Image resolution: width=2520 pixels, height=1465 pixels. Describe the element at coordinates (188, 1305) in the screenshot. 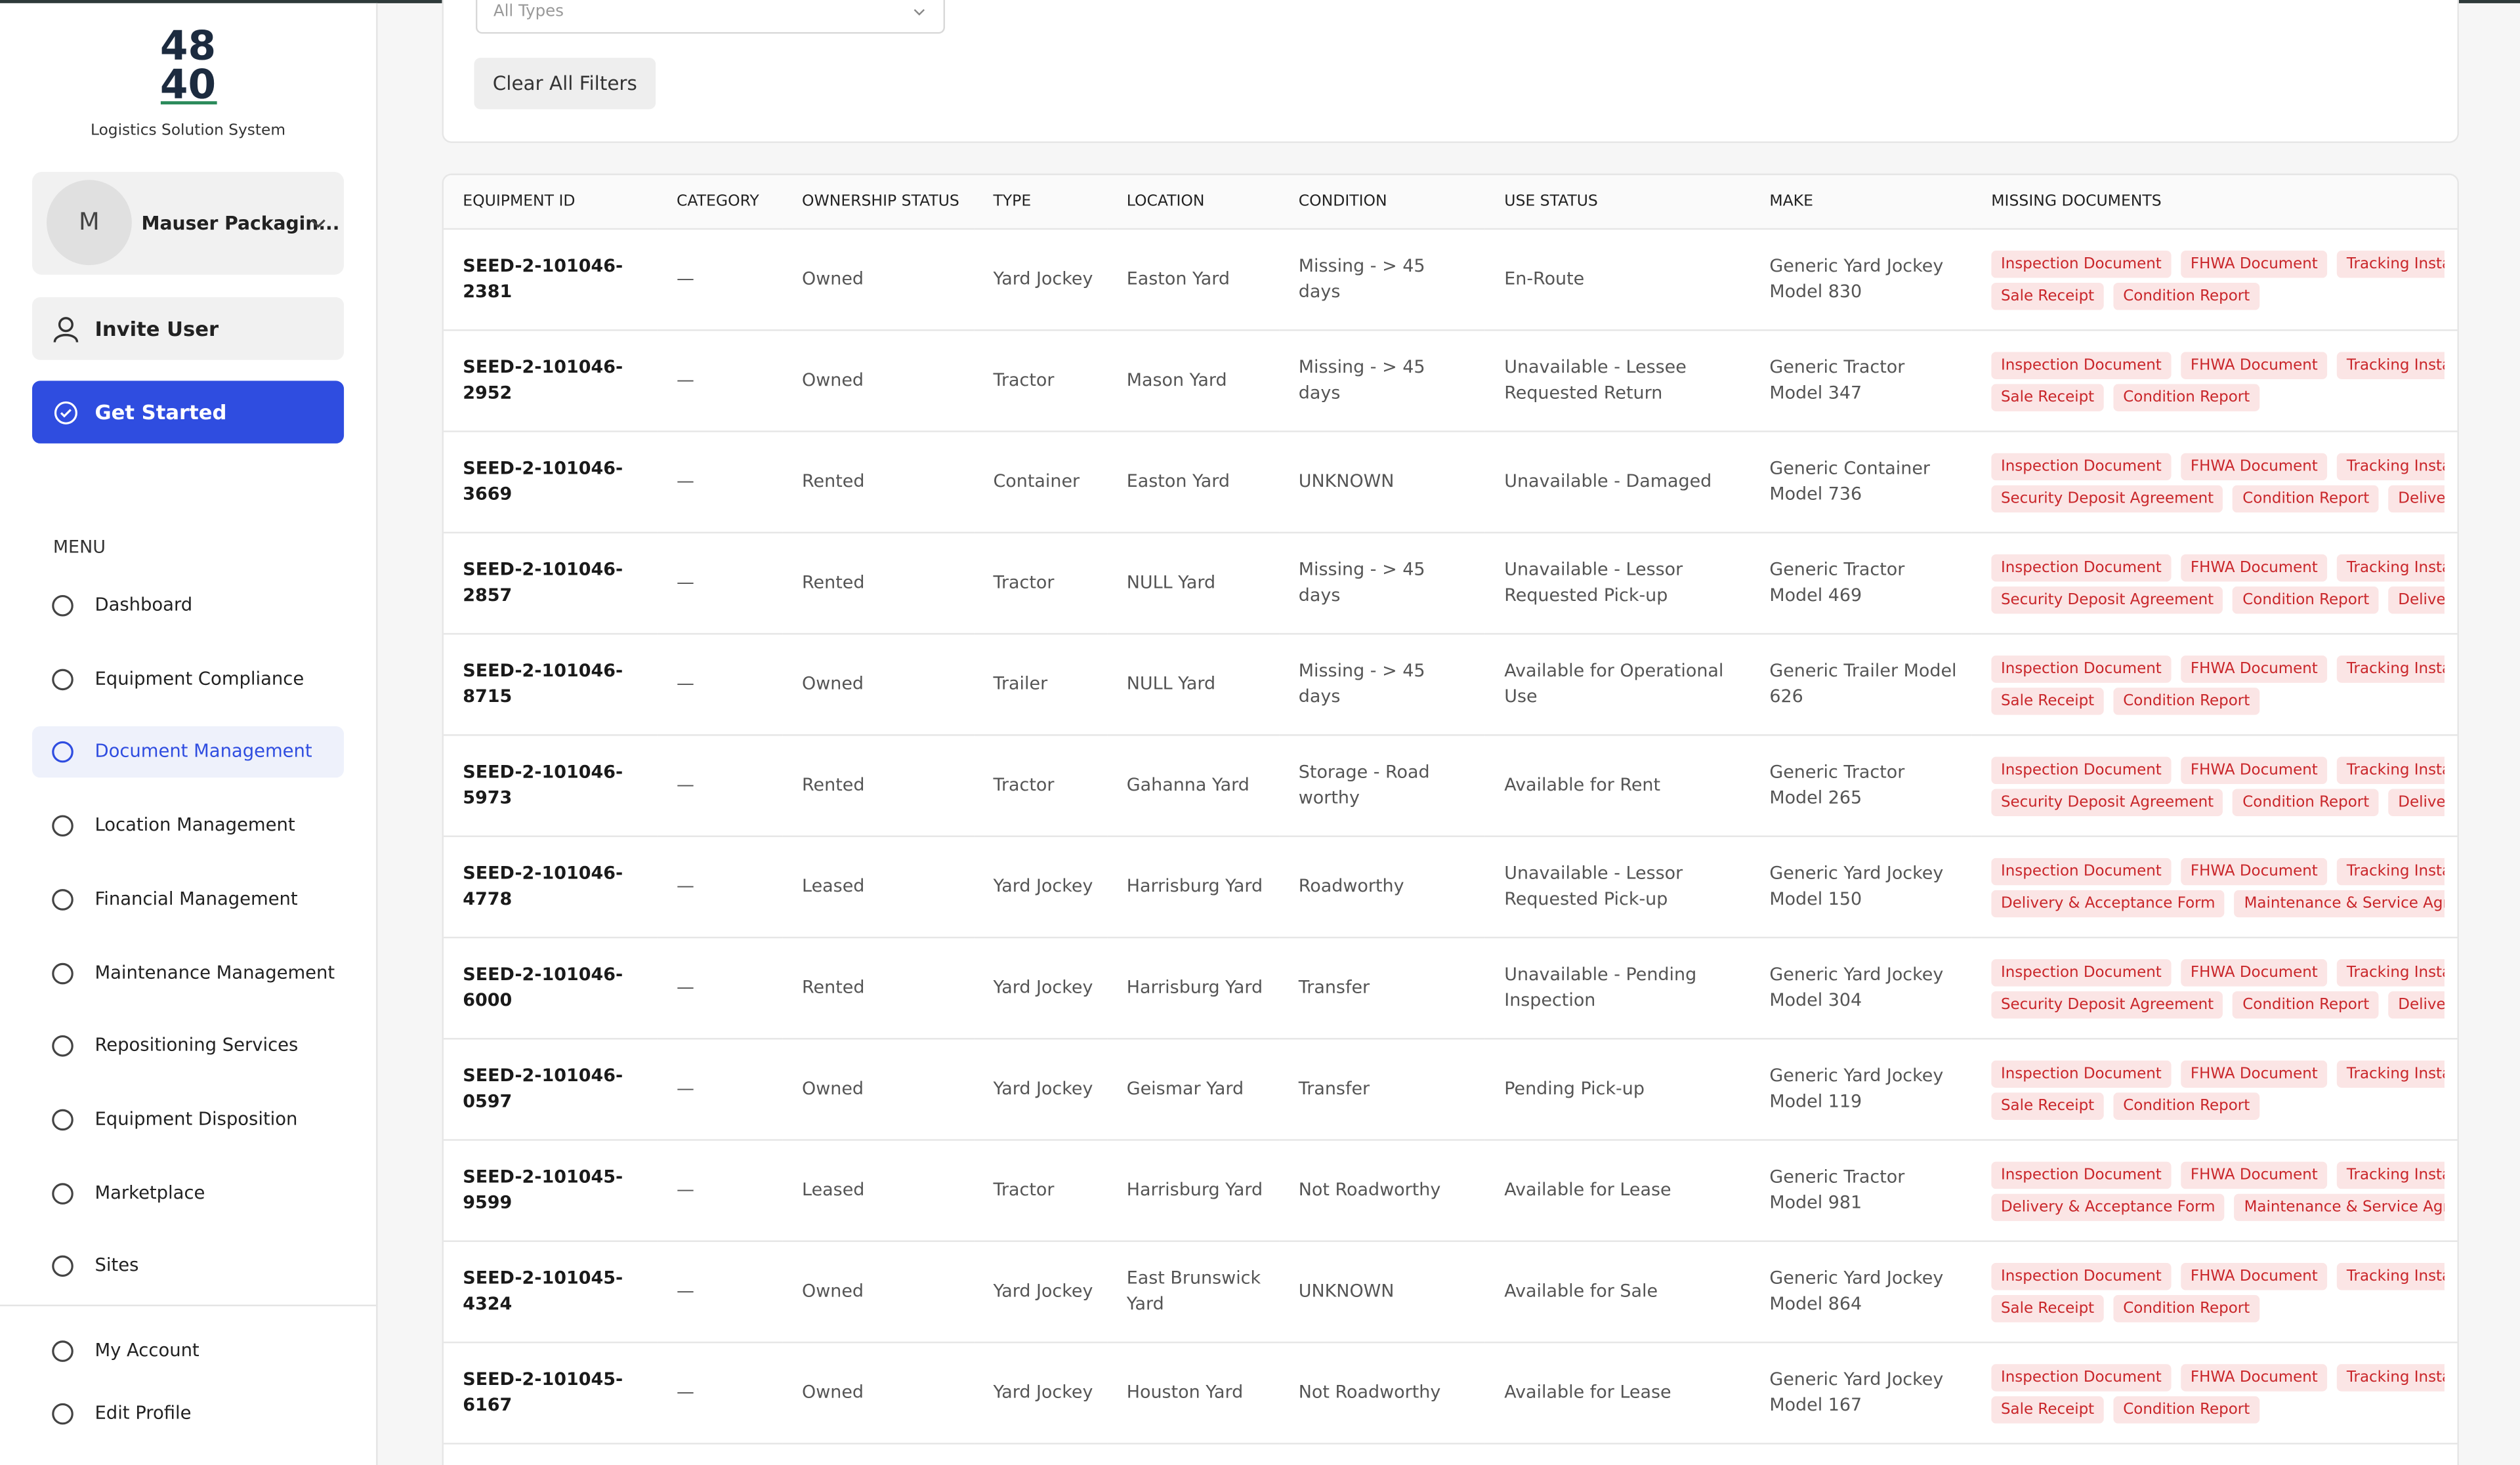

I see `divider` at that location.